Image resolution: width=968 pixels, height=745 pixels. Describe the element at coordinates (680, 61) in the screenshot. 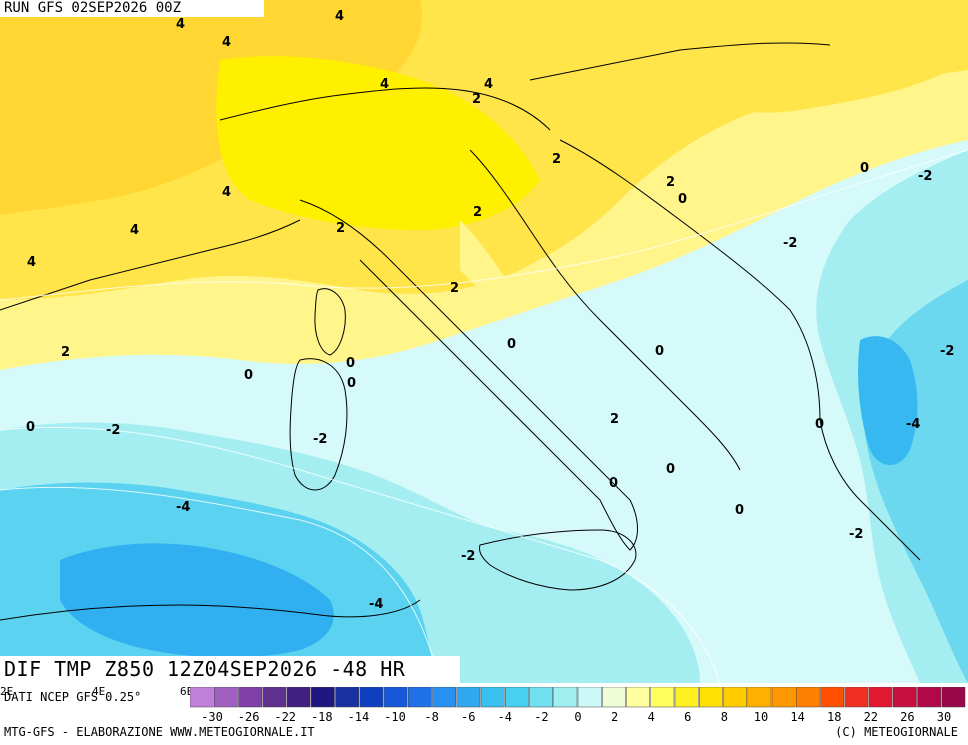

I see `border-ne` at that location.